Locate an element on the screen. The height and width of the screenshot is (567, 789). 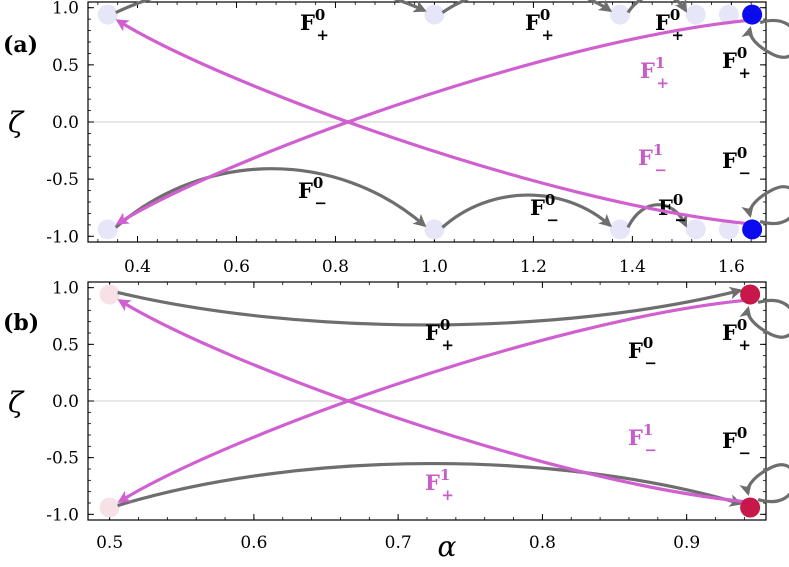
y-tick-label: -0.5 is located at coordinates (62, 180).